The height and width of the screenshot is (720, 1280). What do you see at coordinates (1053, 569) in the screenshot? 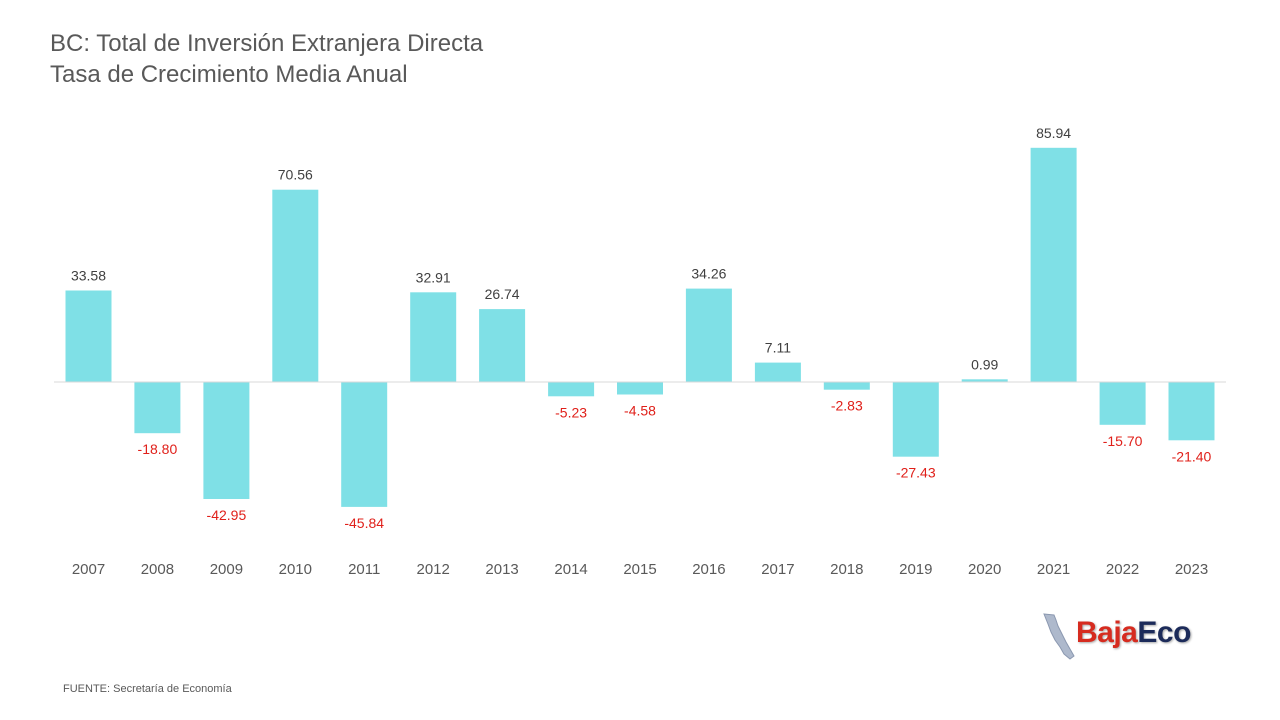
I see `x-tick-label-2021: 2021` at bounding box center [1053, 569].